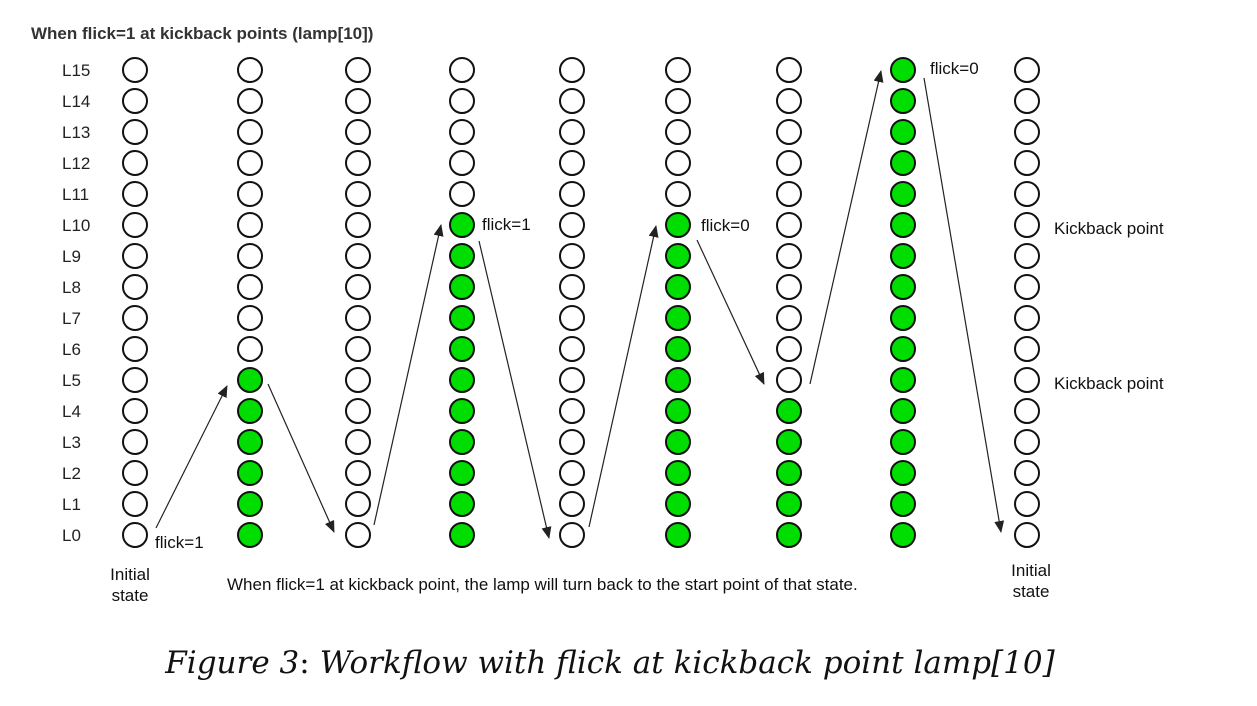 Image resolution: width=1257 pixels, height=706 pixels. Describe the element at coordinates (572, 163) in the screenshot. I see `lamp-c5-l12-off` at that location.